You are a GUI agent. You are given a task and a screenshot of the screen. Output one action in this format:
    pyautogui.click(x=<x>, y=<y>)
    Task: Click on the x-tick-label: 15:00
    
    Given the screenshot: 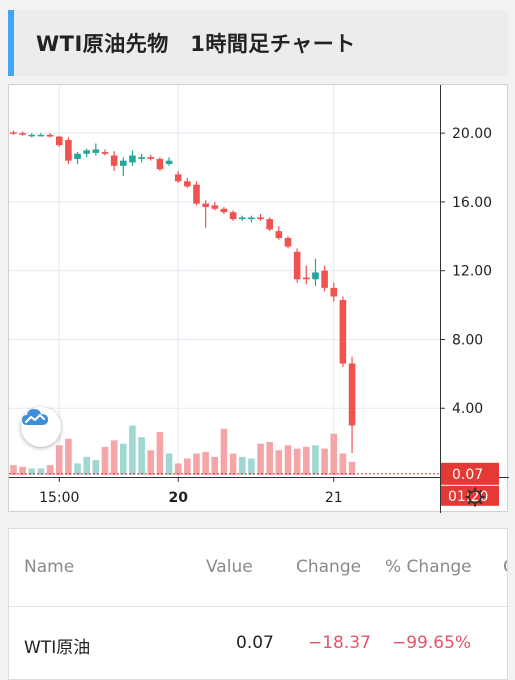 What is the action you would take?
    pyautogui.click(x=59, y=498)
    